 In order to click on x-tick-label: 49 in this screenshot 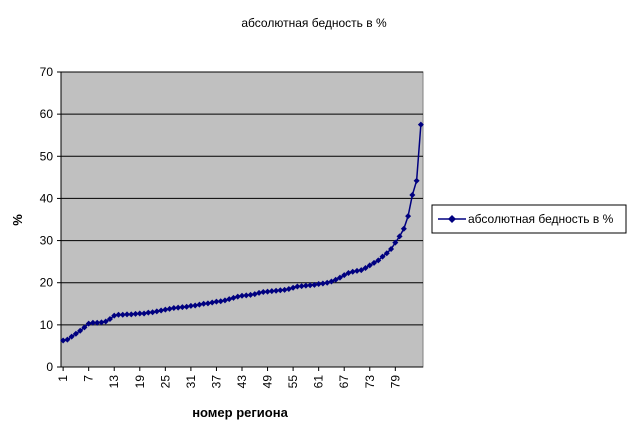, I will do `click(268, 382)`.